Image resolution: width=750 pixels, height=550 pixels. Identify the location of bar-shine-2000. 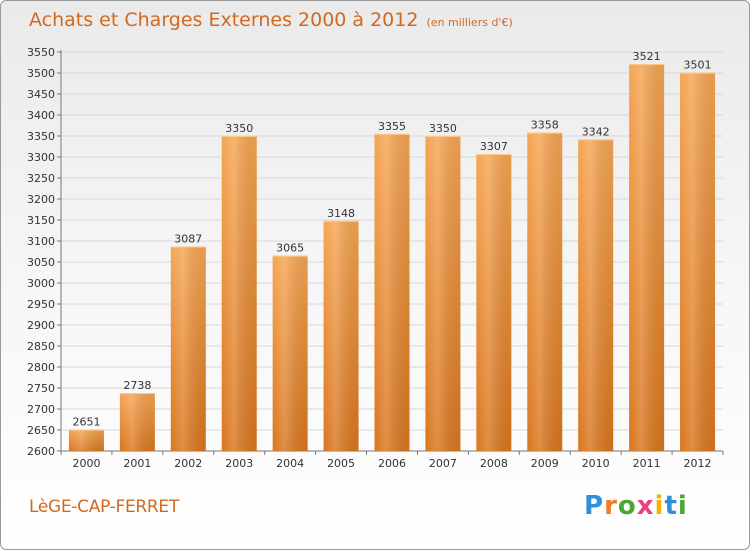
(86, 440).